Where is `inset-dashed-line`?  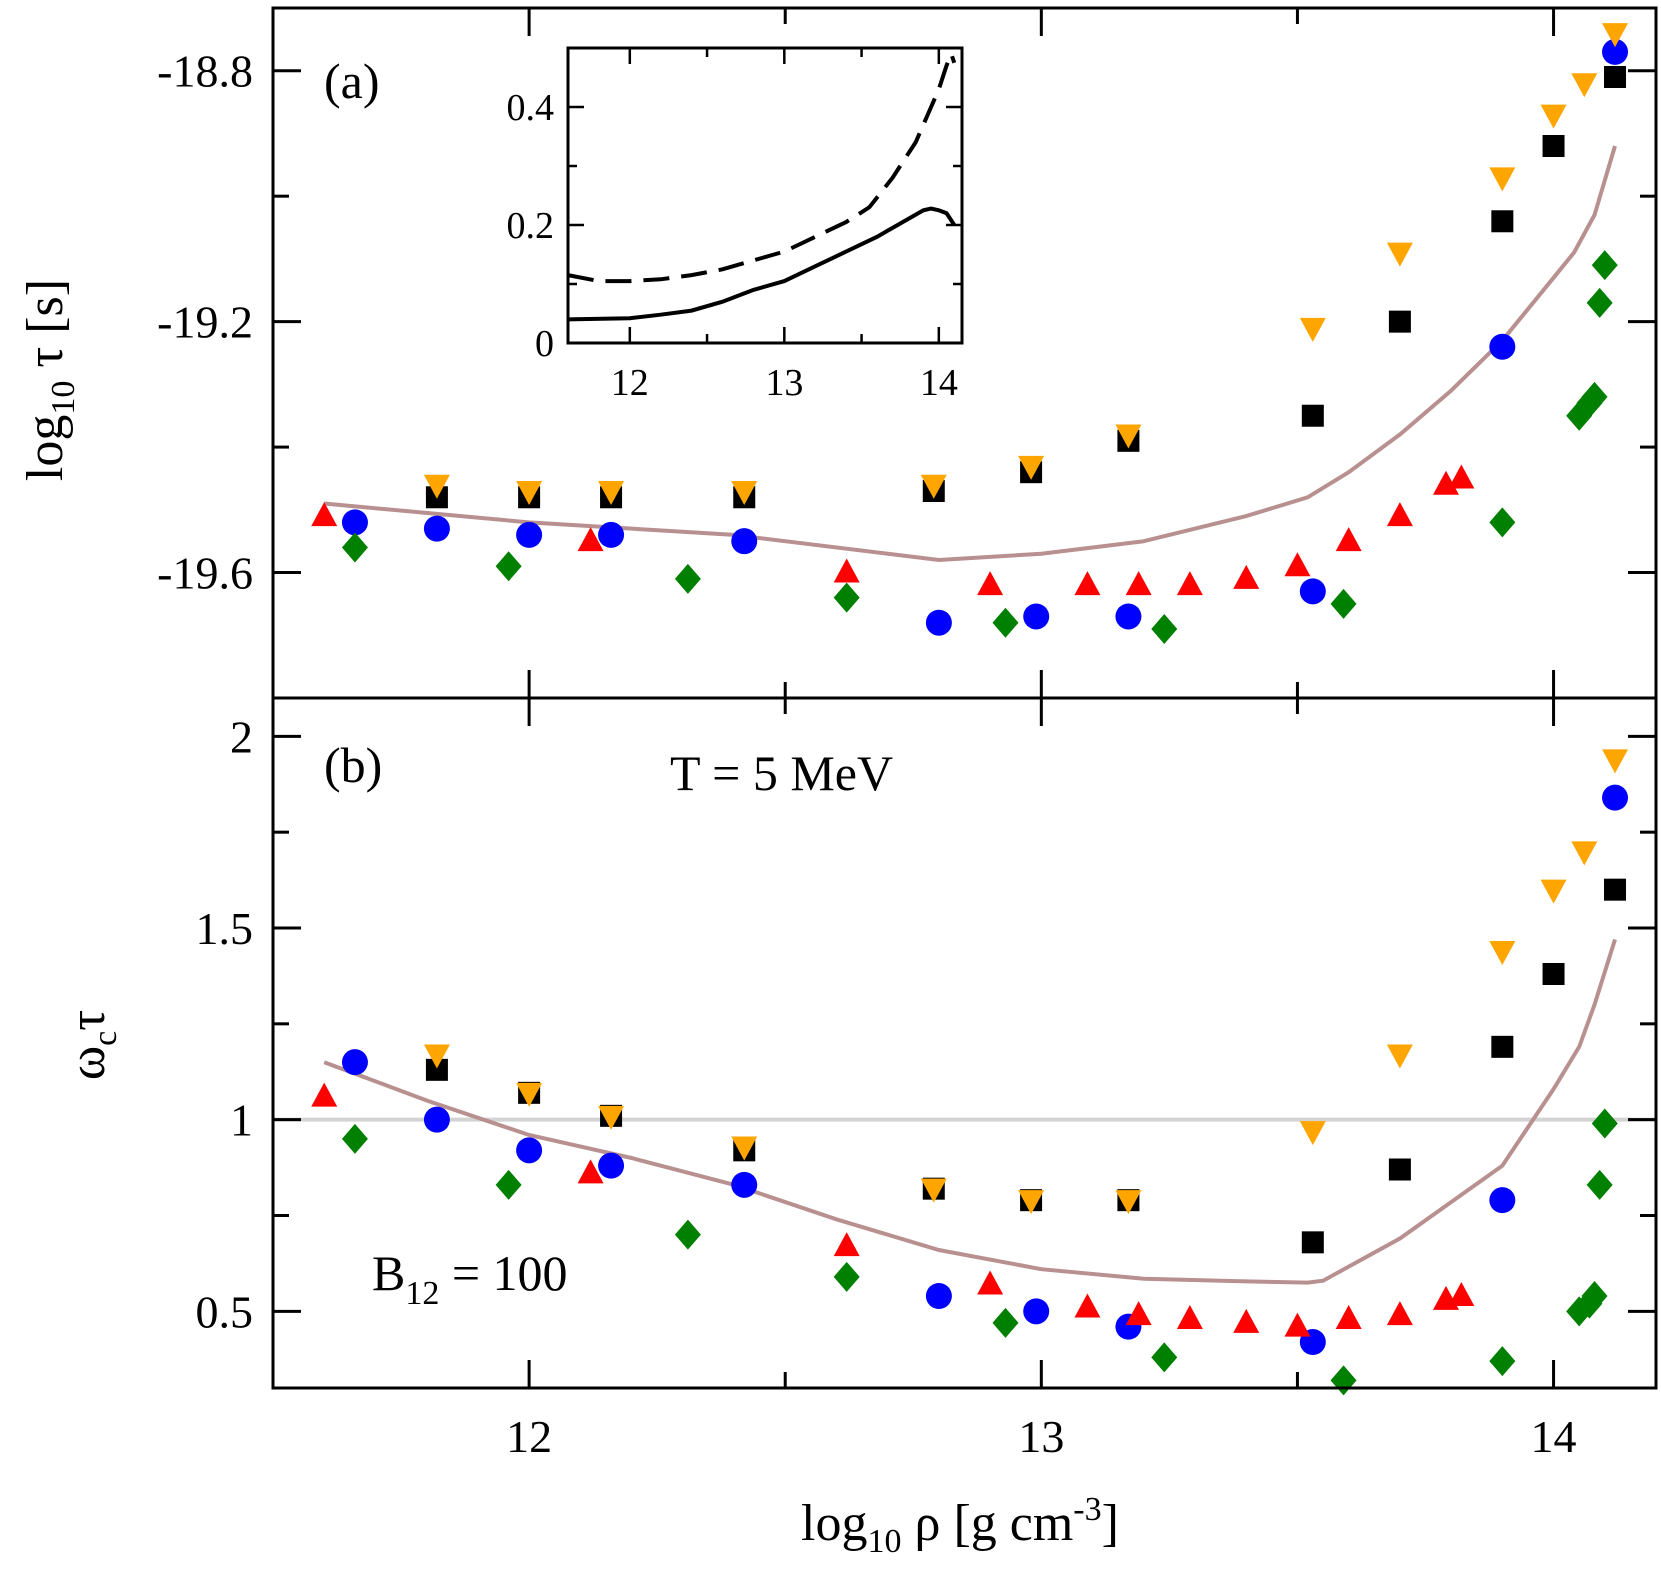
inset-dashed-line is located at coordinates (762, 166).